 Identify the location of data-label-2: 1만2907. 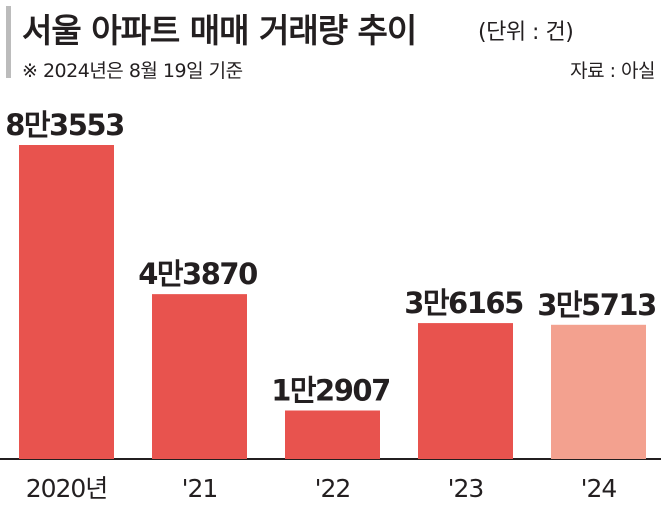
(330, 390).